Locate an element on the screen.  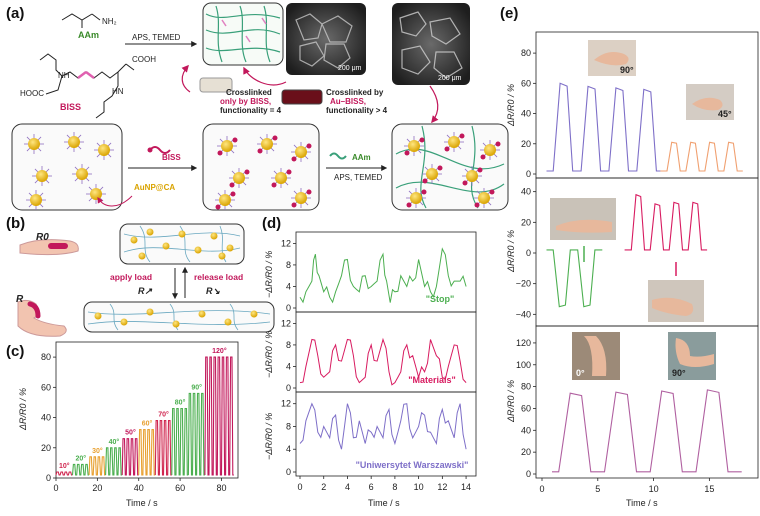
scale-bar-2: 200 μm is located at coordinates (450, 78).